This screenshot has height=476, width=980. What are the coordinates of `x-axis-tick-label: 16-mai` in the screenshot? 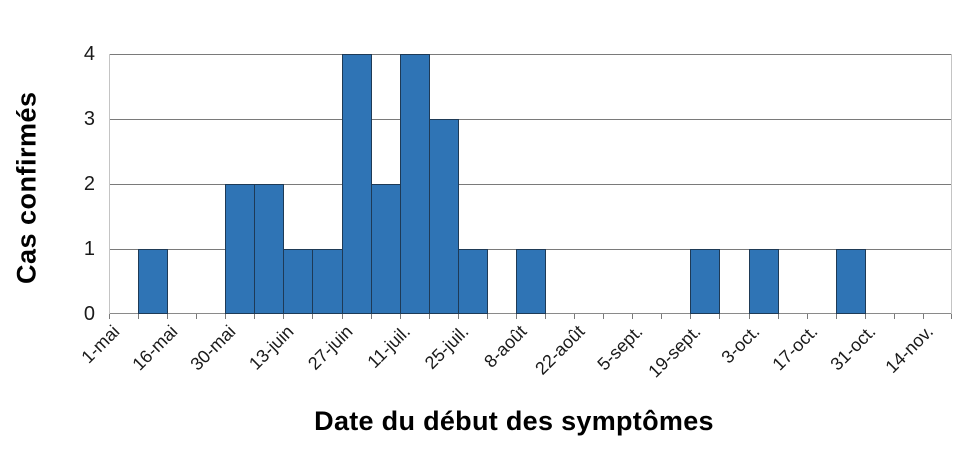 It's located at (155, 348).